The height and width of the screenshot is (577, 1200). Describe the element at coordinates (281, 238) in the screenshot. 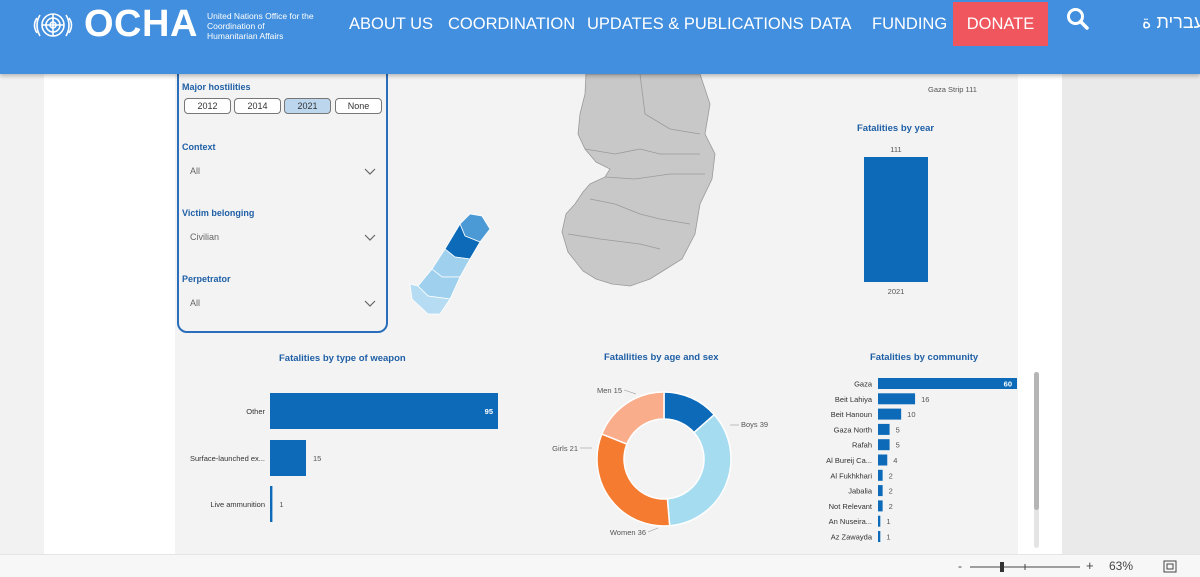

I see `victim-belonging-dropdown: Civilian` at that location.